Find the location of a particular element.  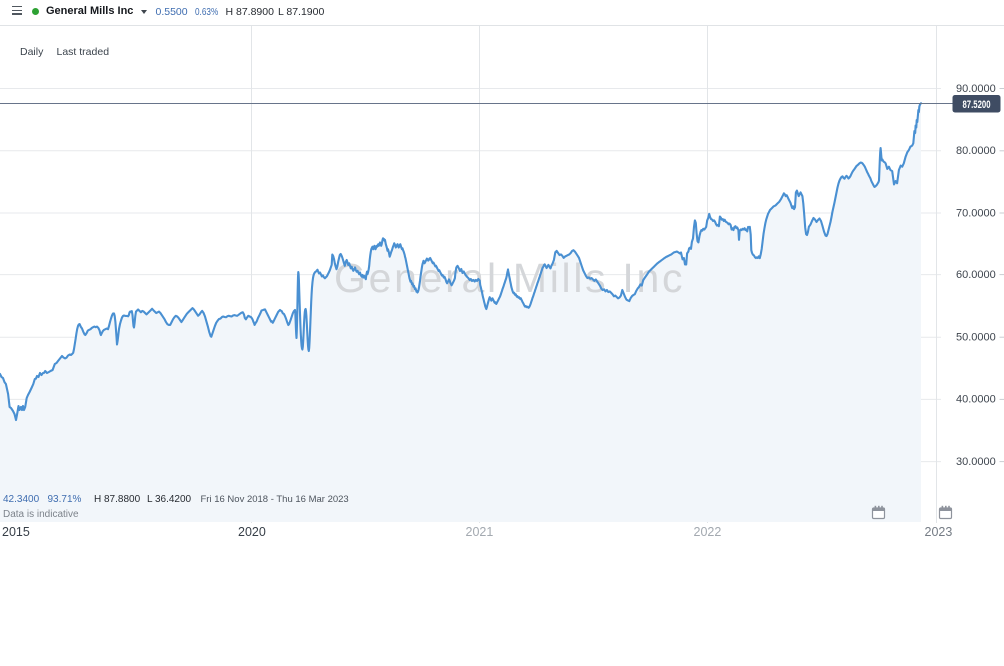

svg-text: 90.0000 is located at coordinates (976, 89).